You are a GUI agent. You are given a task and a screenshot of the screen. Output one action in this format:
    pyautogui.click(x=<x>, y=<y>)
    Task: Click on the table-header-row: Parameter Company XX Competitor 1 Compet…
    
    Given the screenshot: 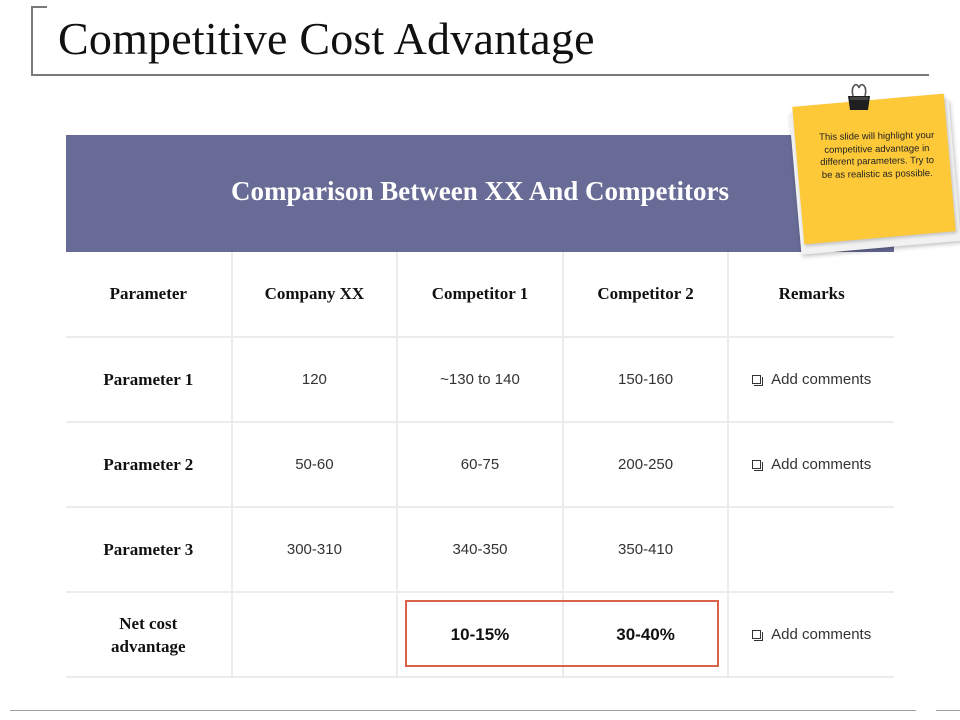 What is the action you would take?
    pyautogui.click(x=480, y=295)
    